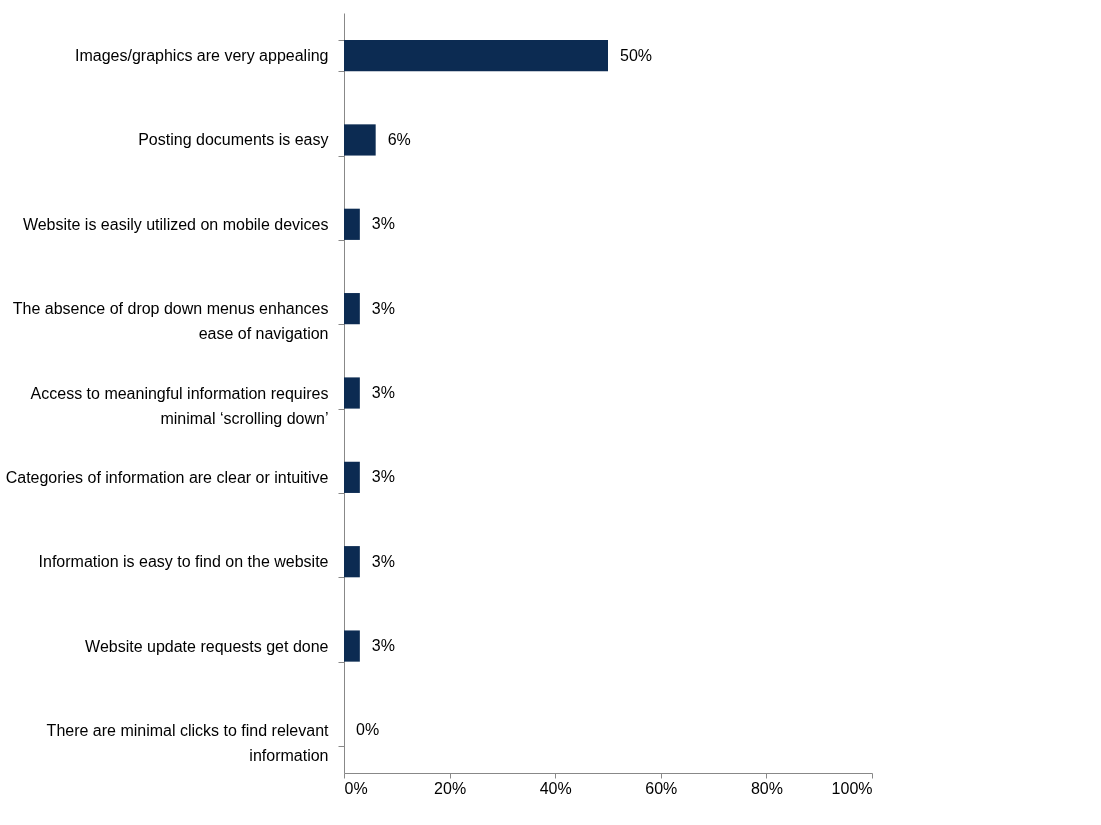 Image resolution: width=1101 pixels, height=825 pixels. What do you see at coordinates (207, 646) in the screenshot?
I see `y-tick-label: Website update requests get done` at bounding box center [207, 646].